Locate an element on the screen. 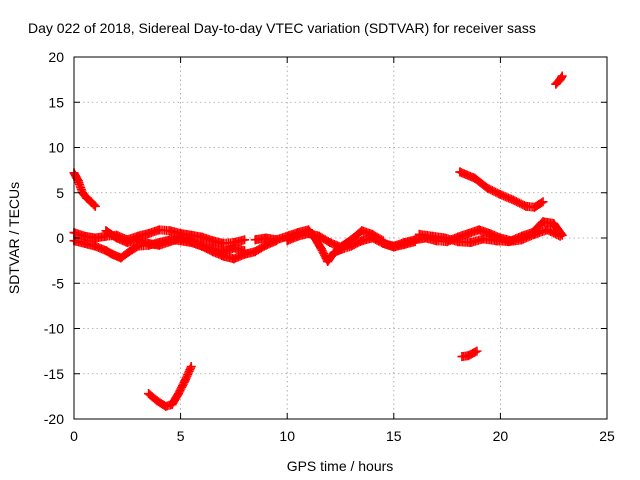 This screenshot has width=640, height=480. y-tick-label: 0 is located at coordinates (60, 238).